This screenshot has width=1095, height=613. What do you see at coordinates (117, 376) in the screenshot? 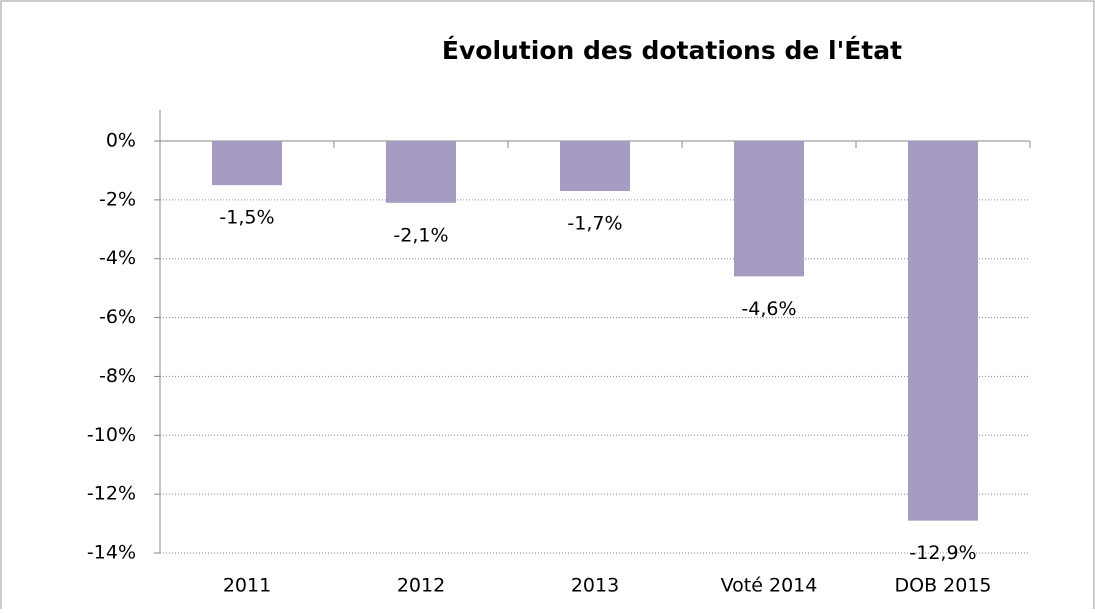
I see `y-tick-label: -8%` at bounding box center [117, 376].